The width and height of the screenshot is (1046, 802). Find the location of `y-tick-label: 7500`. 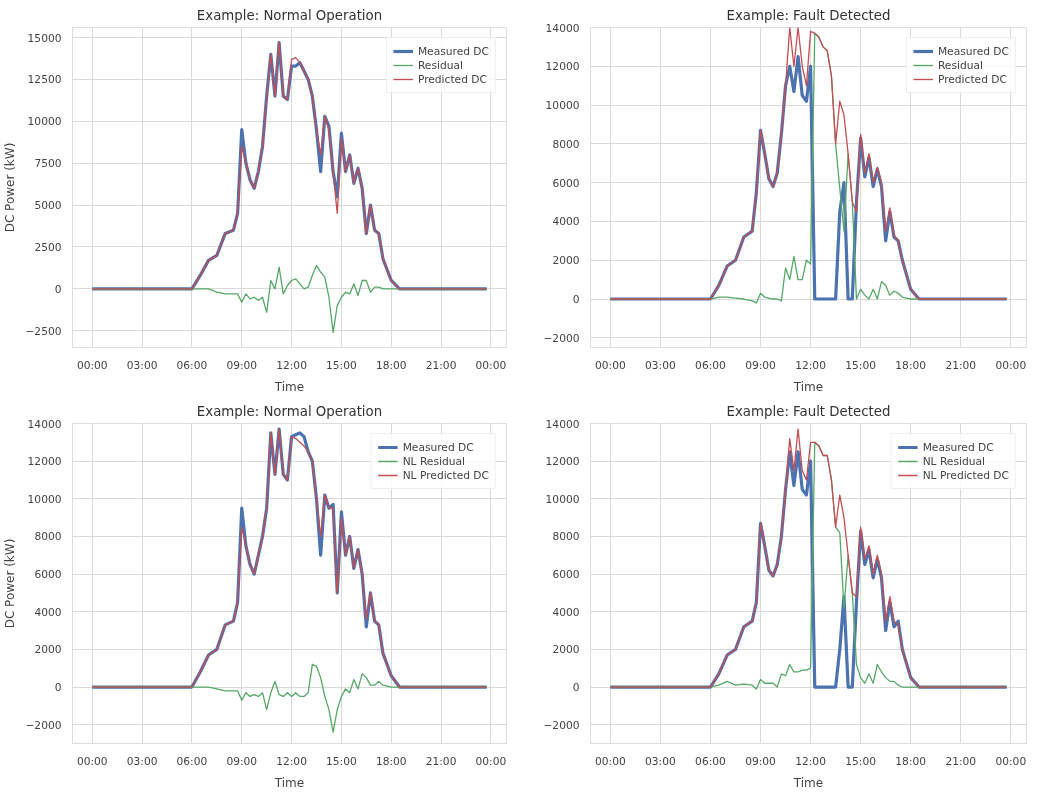

y-tick-label: 7500 is located at coordinates (48, 164).